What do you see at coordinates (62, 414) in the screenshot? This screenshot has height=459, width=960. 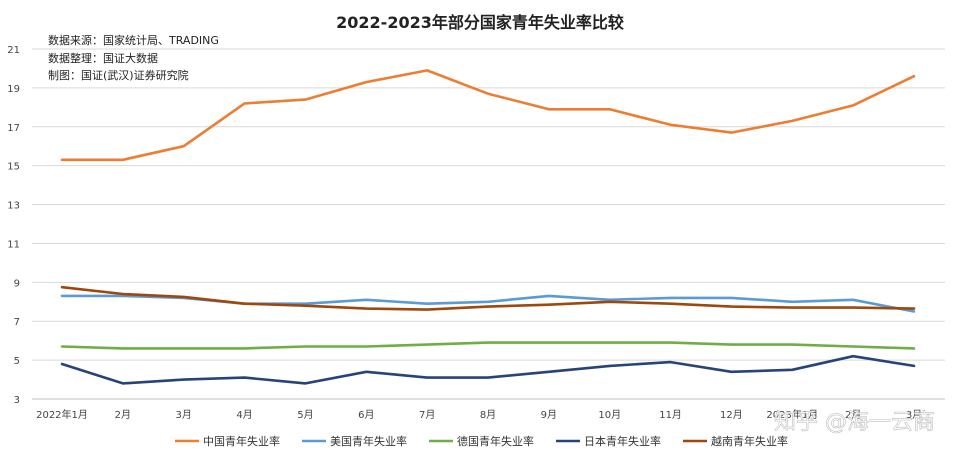 I see `x-tick-label: 2022年1月` at bounding box center [62, 414].